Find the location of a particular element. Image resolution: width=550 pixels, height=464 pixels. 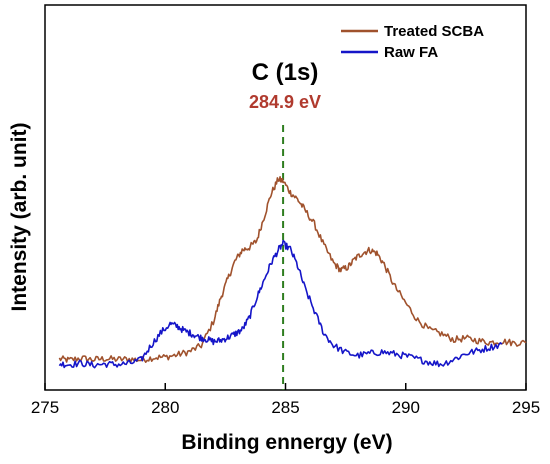

legend-label-raw-fa: Raw FA is located at coordinates (411, 52).